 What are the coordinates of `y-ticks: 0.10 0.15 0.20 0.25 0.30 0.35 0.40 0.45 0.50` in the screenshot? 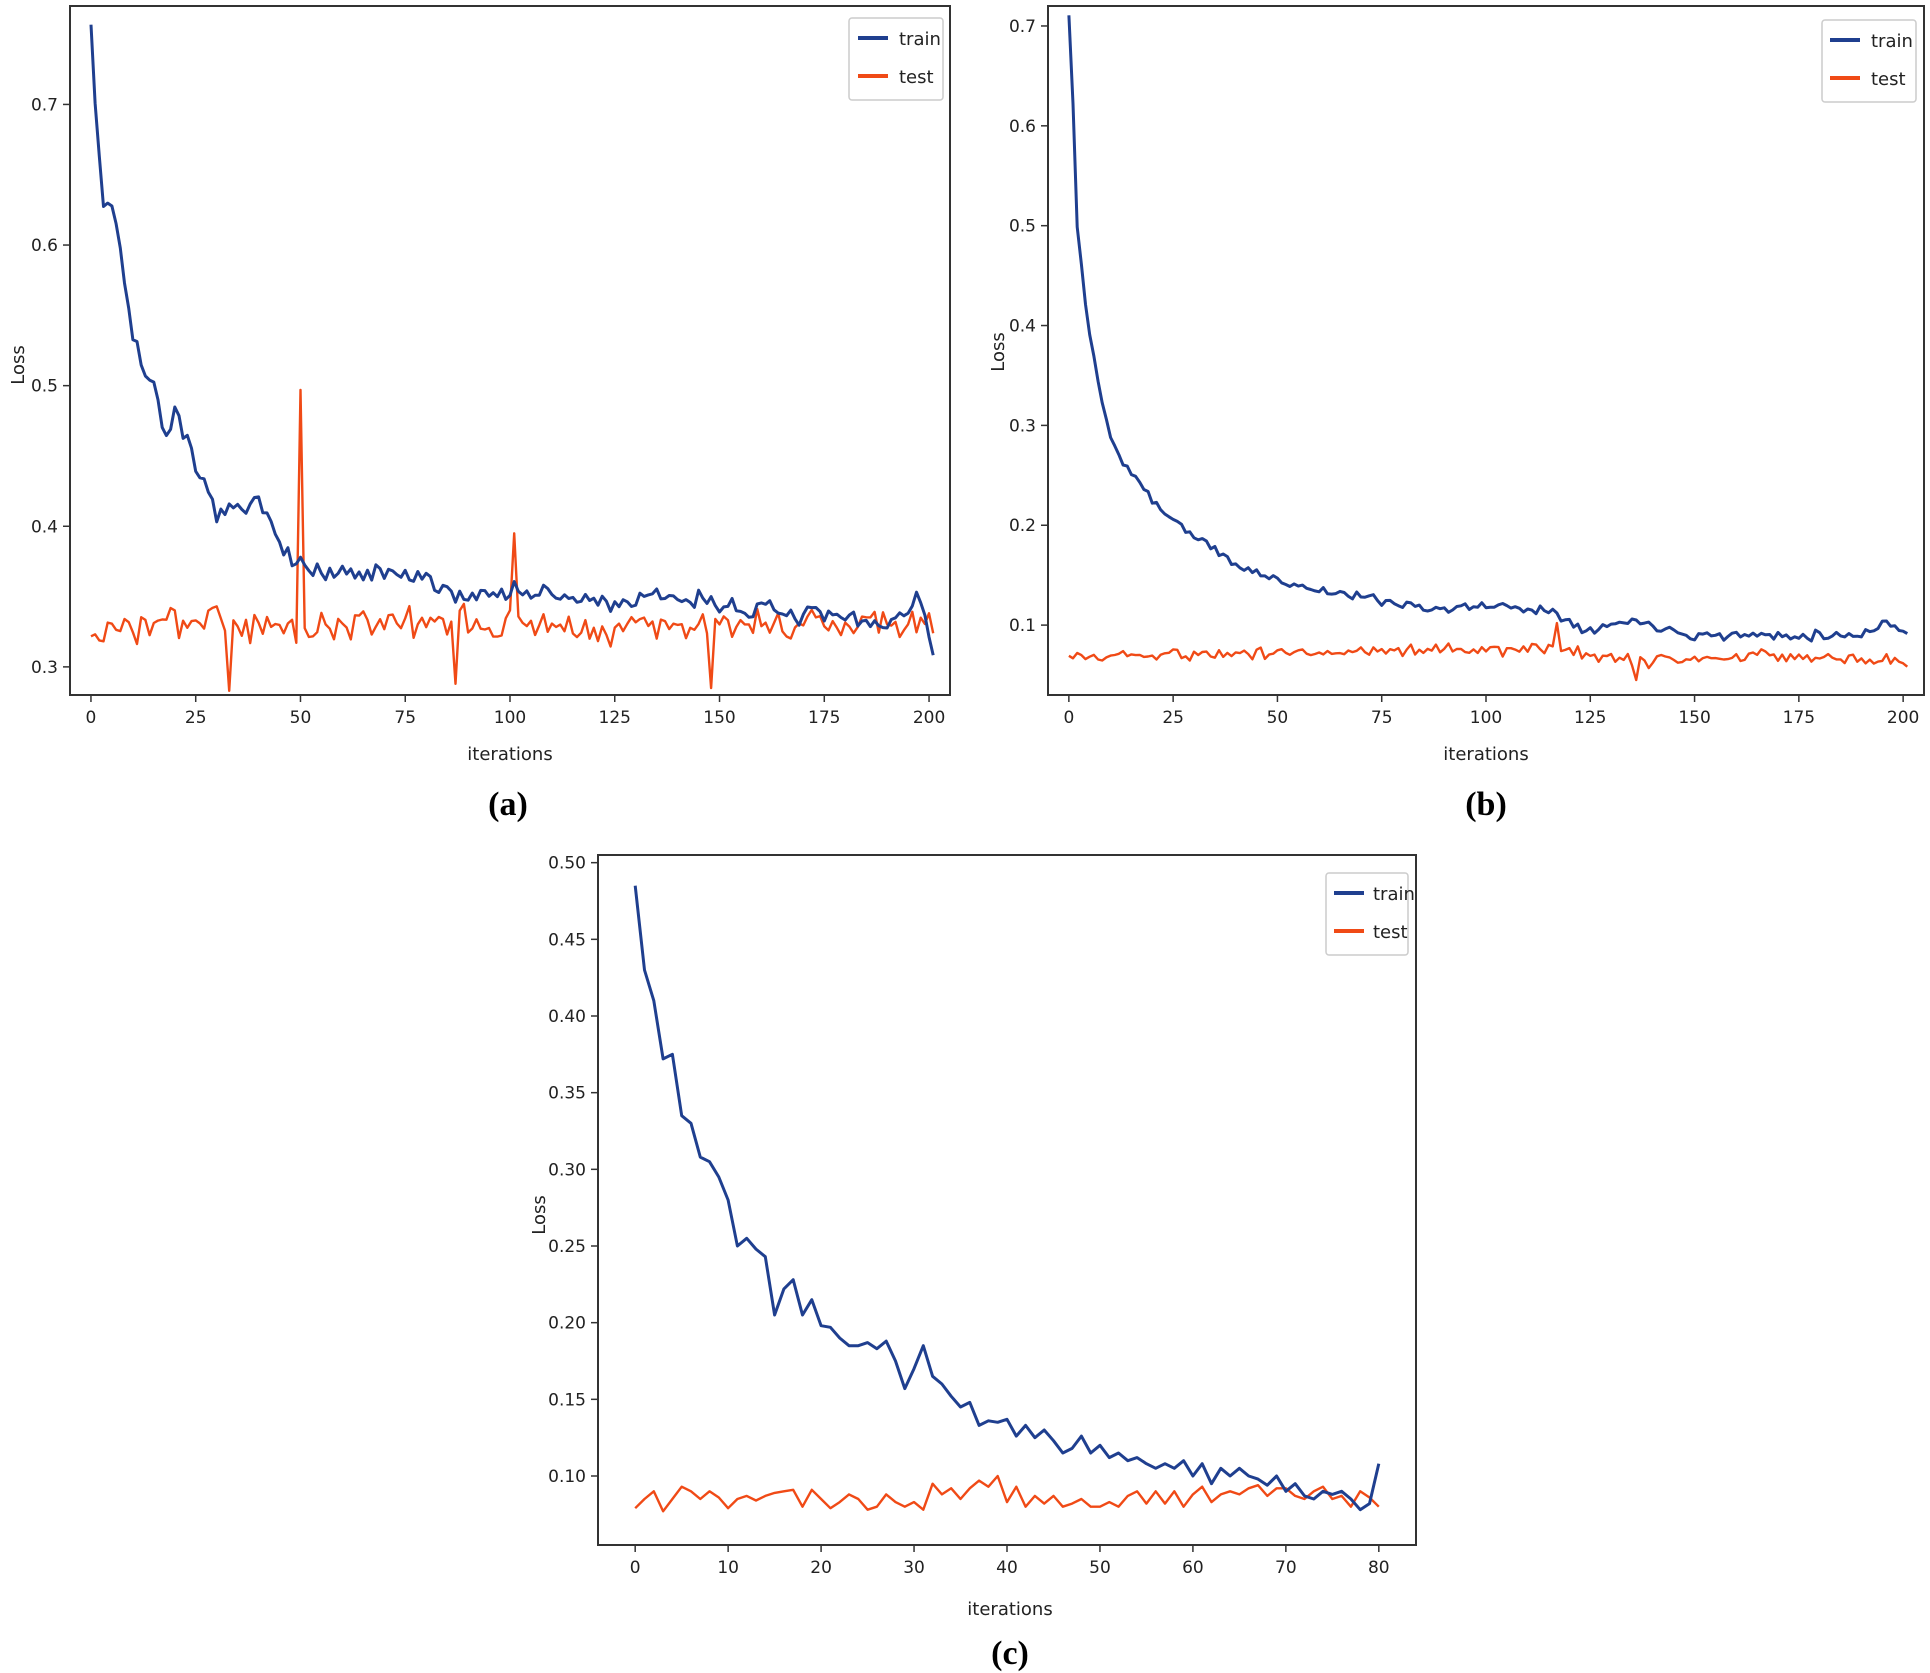 It's located at (573, 1170).